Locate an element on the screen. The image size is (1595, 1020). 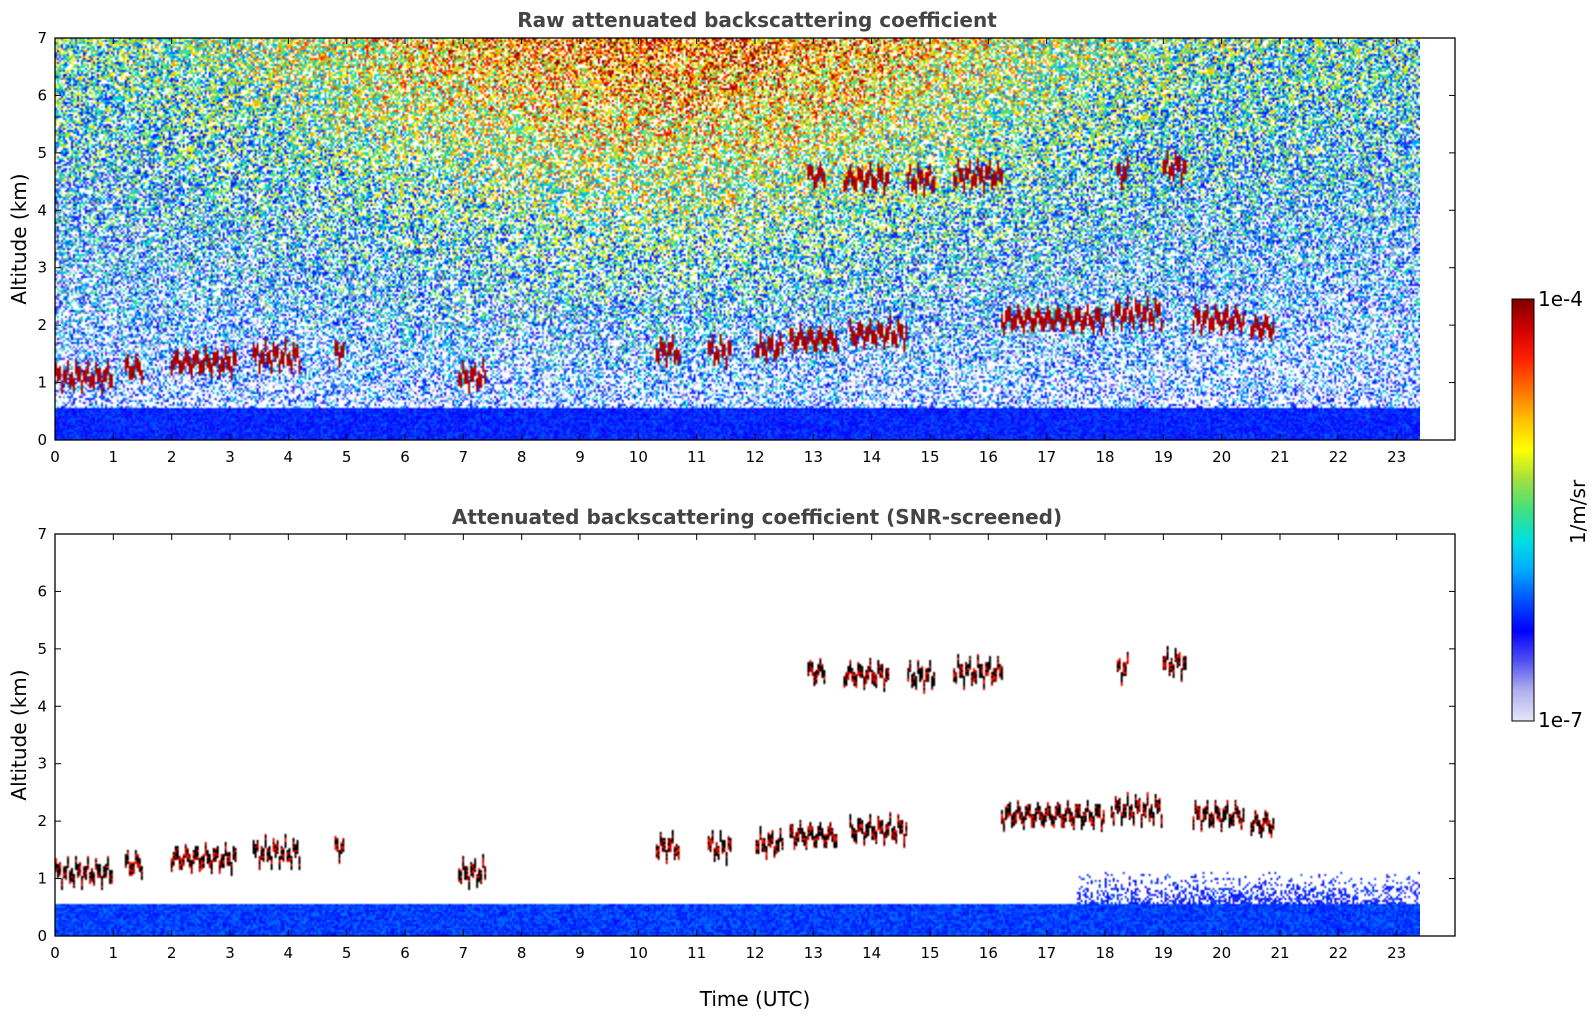
colorbar-max-label: 1e-4 is located at coordinates (1560, 299).